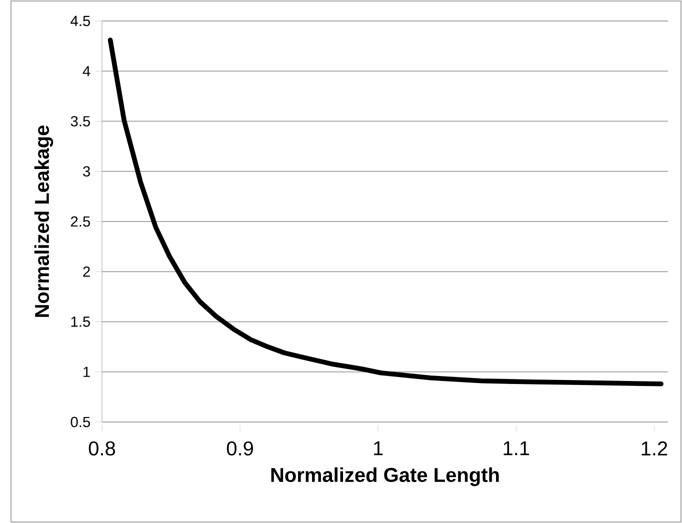 This screenshot has width=682, height=523. I want to click on x-tick-label: 0.9, so click(239, 448).